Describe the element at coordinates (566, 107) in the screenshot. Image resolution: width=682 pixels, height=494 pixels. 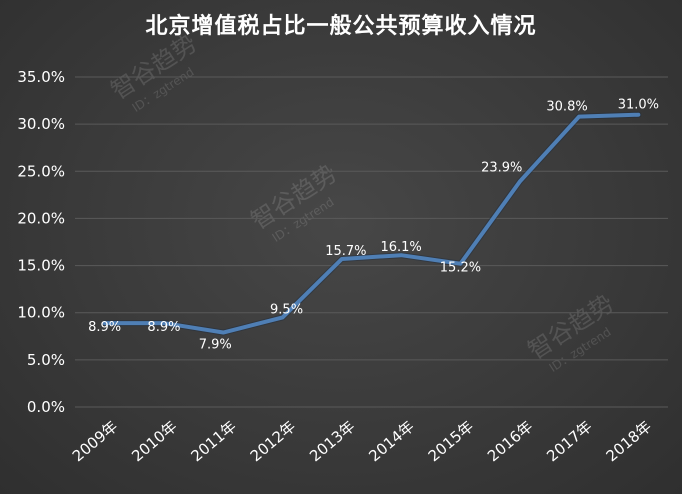
I see `data-label: 30.8%` at that location.